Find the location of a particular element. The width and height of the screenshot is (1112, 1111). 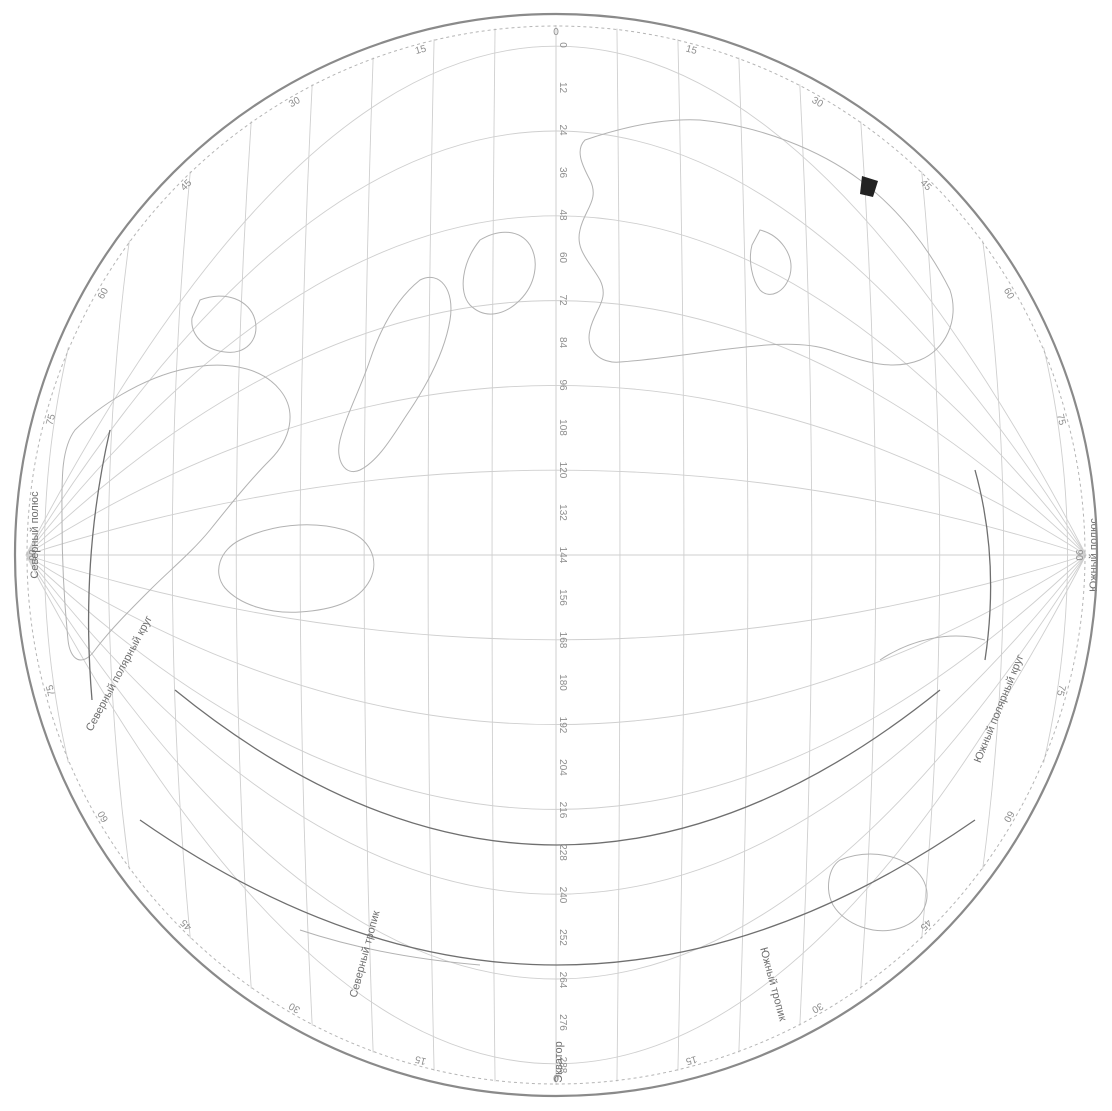

meridian-label: 216 is located at coordinates (562, 810).